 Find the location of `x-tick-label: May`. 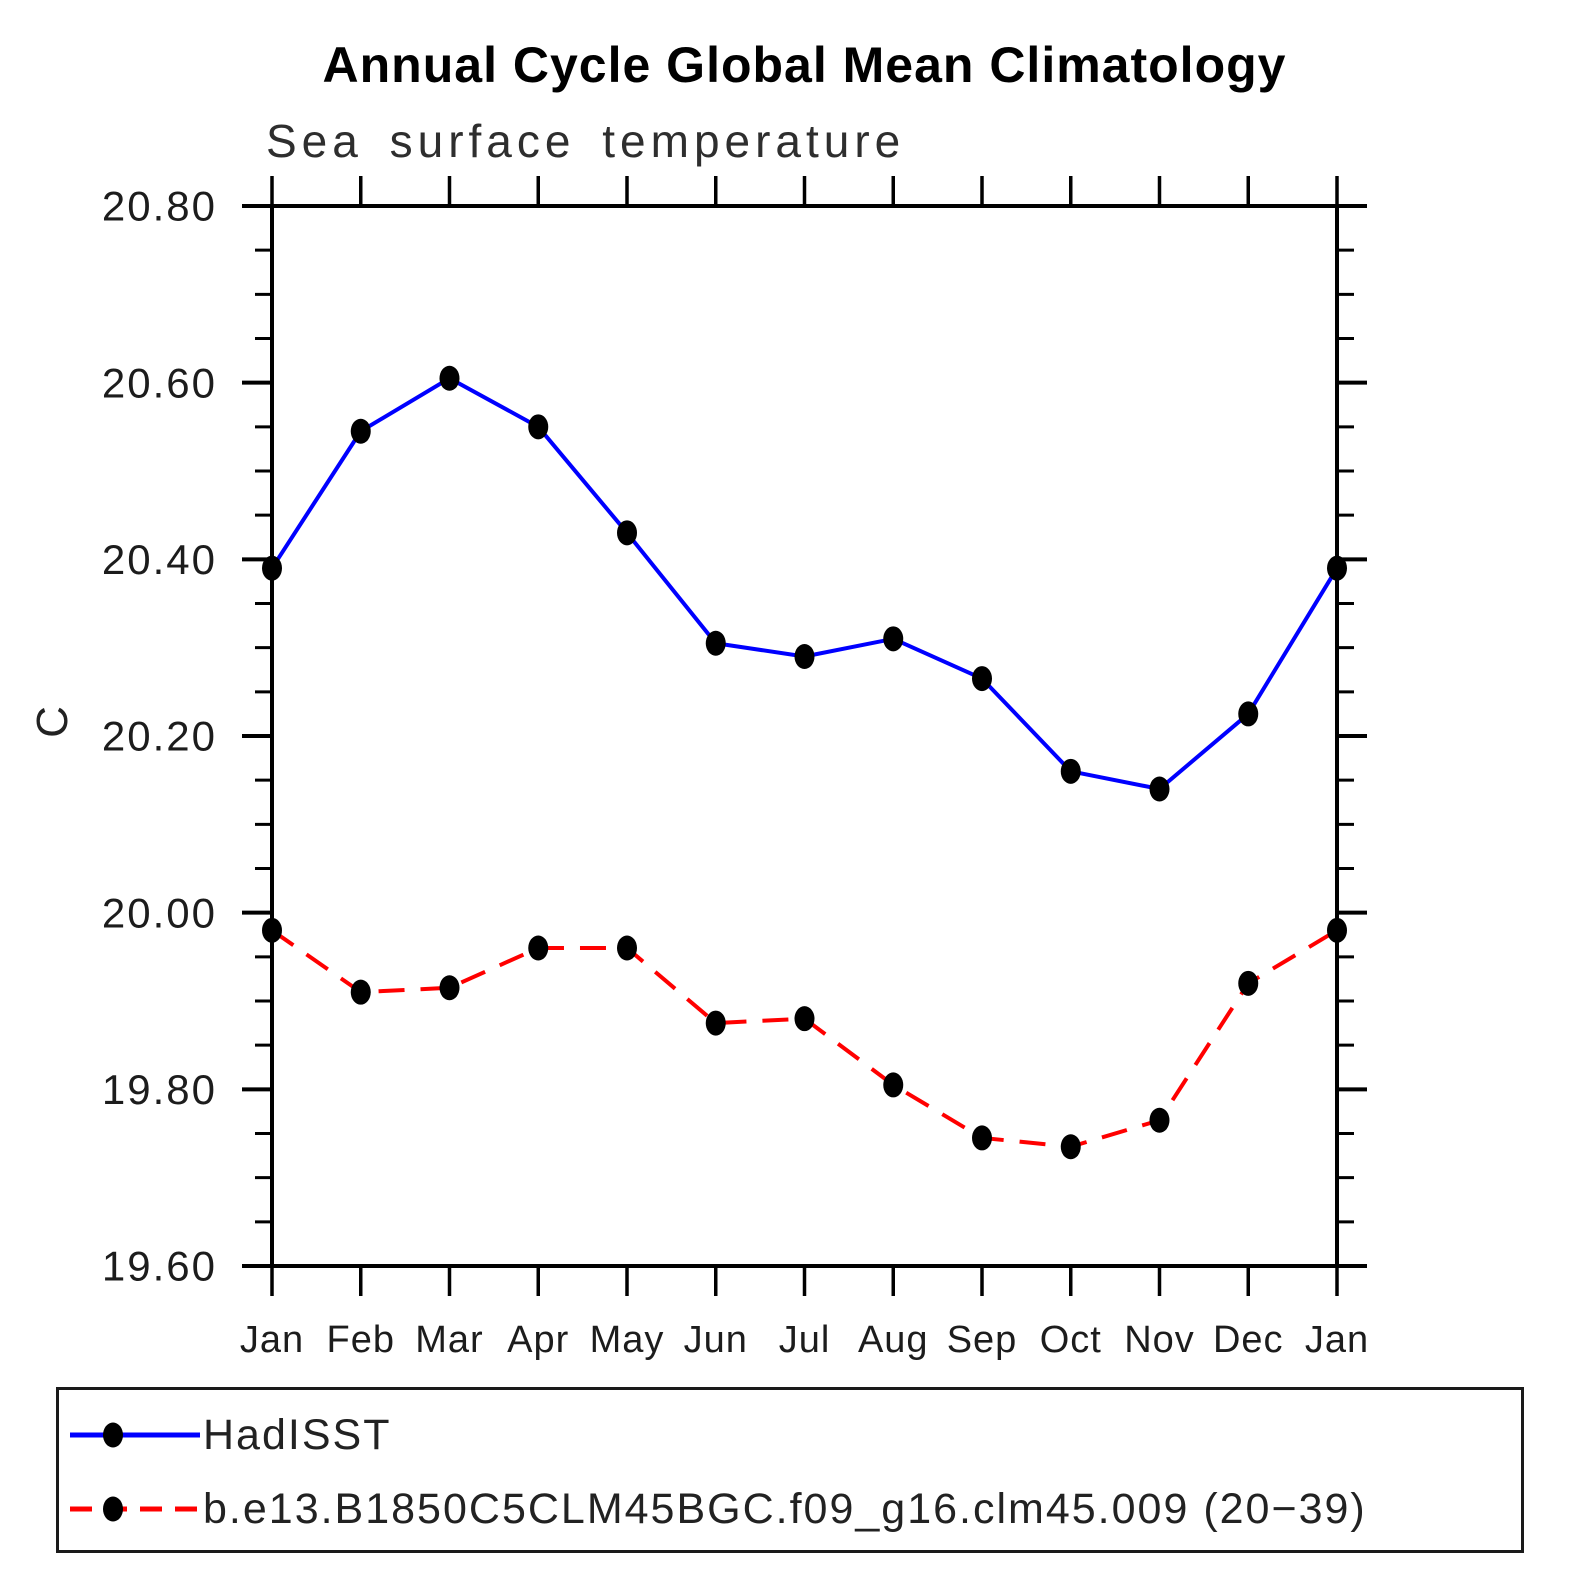

x-tick-label: May is located at coordinates (627, 1340).